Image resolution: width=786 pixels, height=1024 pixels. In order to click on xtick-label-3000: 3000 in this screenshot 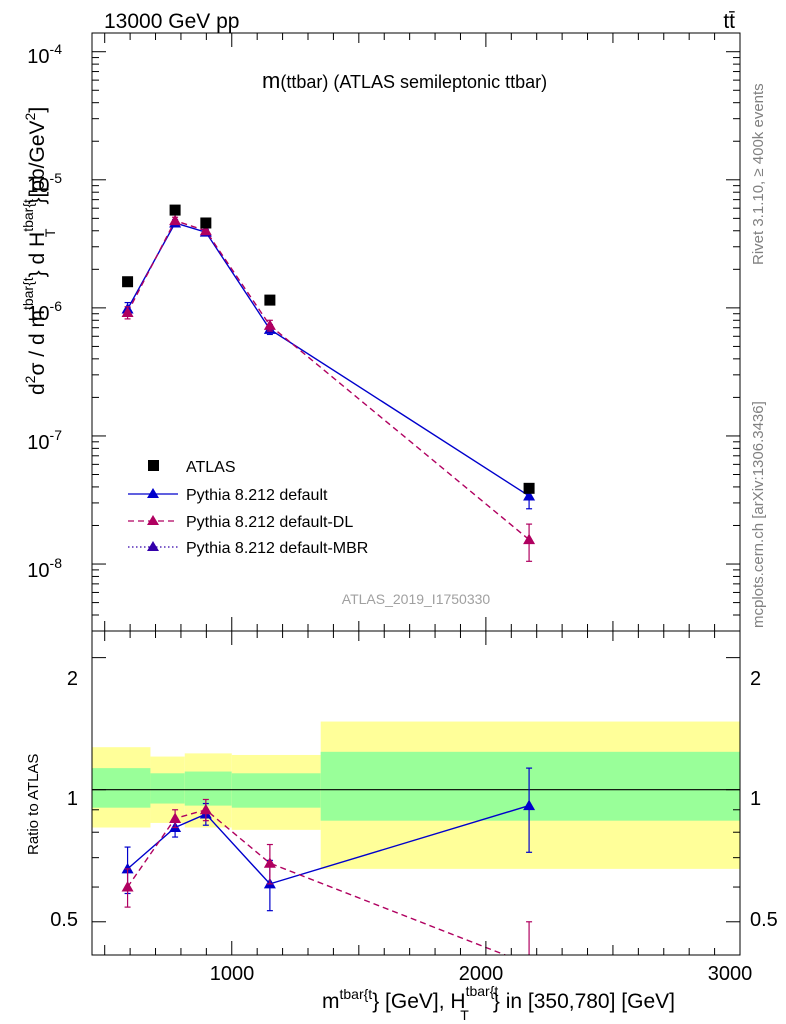, I will do `click(730, 974)`.